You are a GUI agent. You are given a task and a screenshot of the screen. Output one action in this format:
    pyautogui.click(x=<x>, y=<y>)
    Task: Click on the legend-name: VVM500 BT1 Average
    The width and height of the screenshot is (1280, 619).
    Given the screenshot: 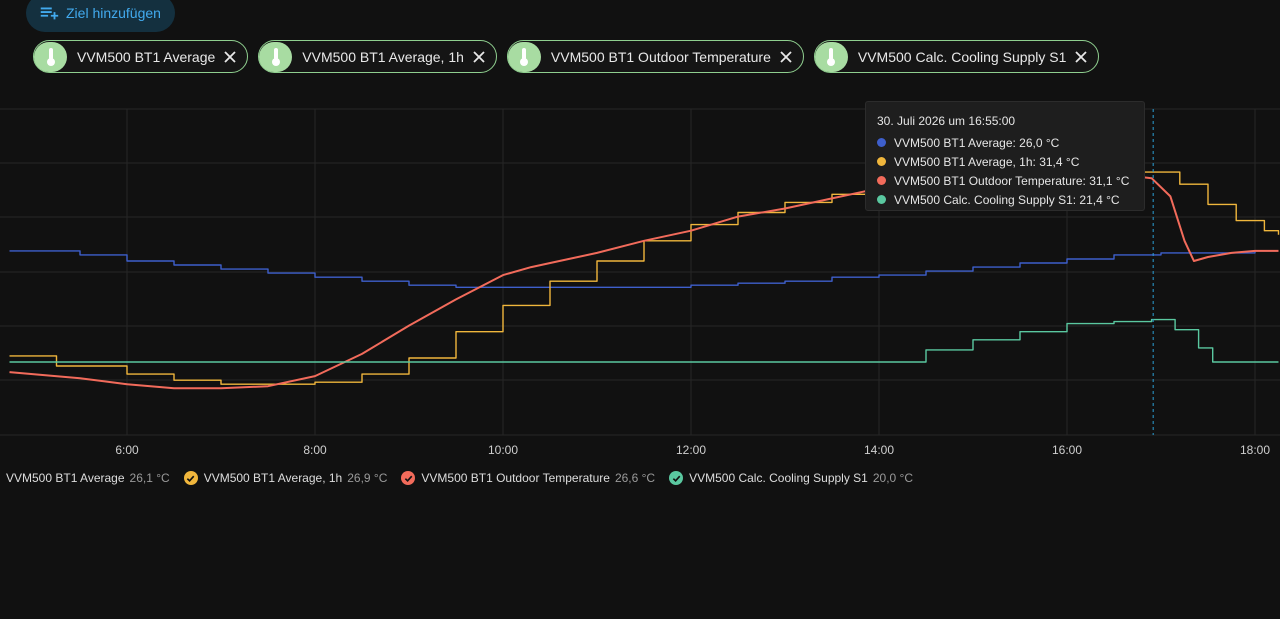 What is the action you would take?
    pyautogui.click(x=65, y=478)
    